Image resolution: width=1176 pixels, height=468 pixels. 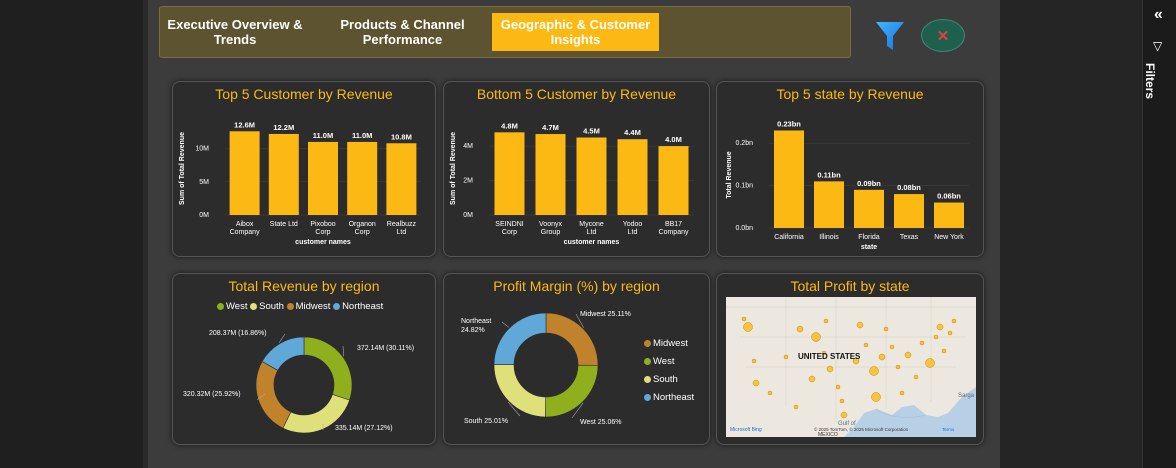 I want to click on chart-title: Total Profit by state, so click(x=850, y=286).